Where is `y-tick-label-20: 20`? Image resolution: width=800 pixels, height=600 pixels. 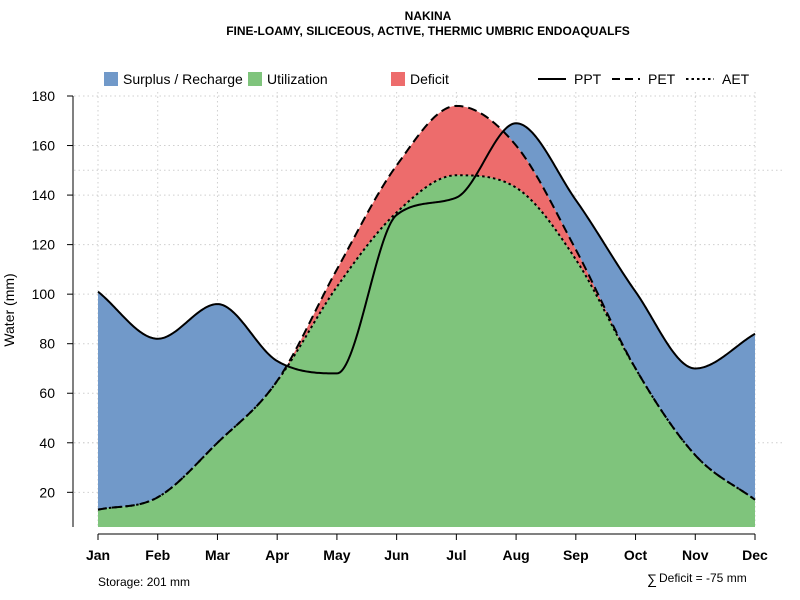
y-tick-label-20: 20 is located at coordinates (47, 492).